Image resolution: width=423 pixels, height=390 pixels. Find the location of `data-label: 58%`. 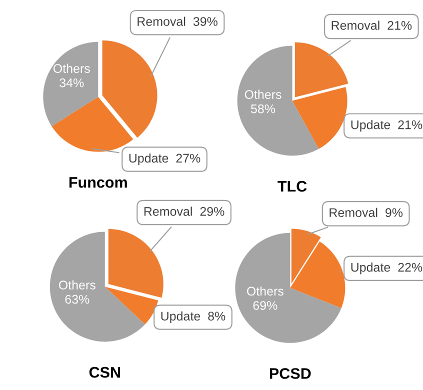

data-label: 58% is located at coordinates (263, 109).